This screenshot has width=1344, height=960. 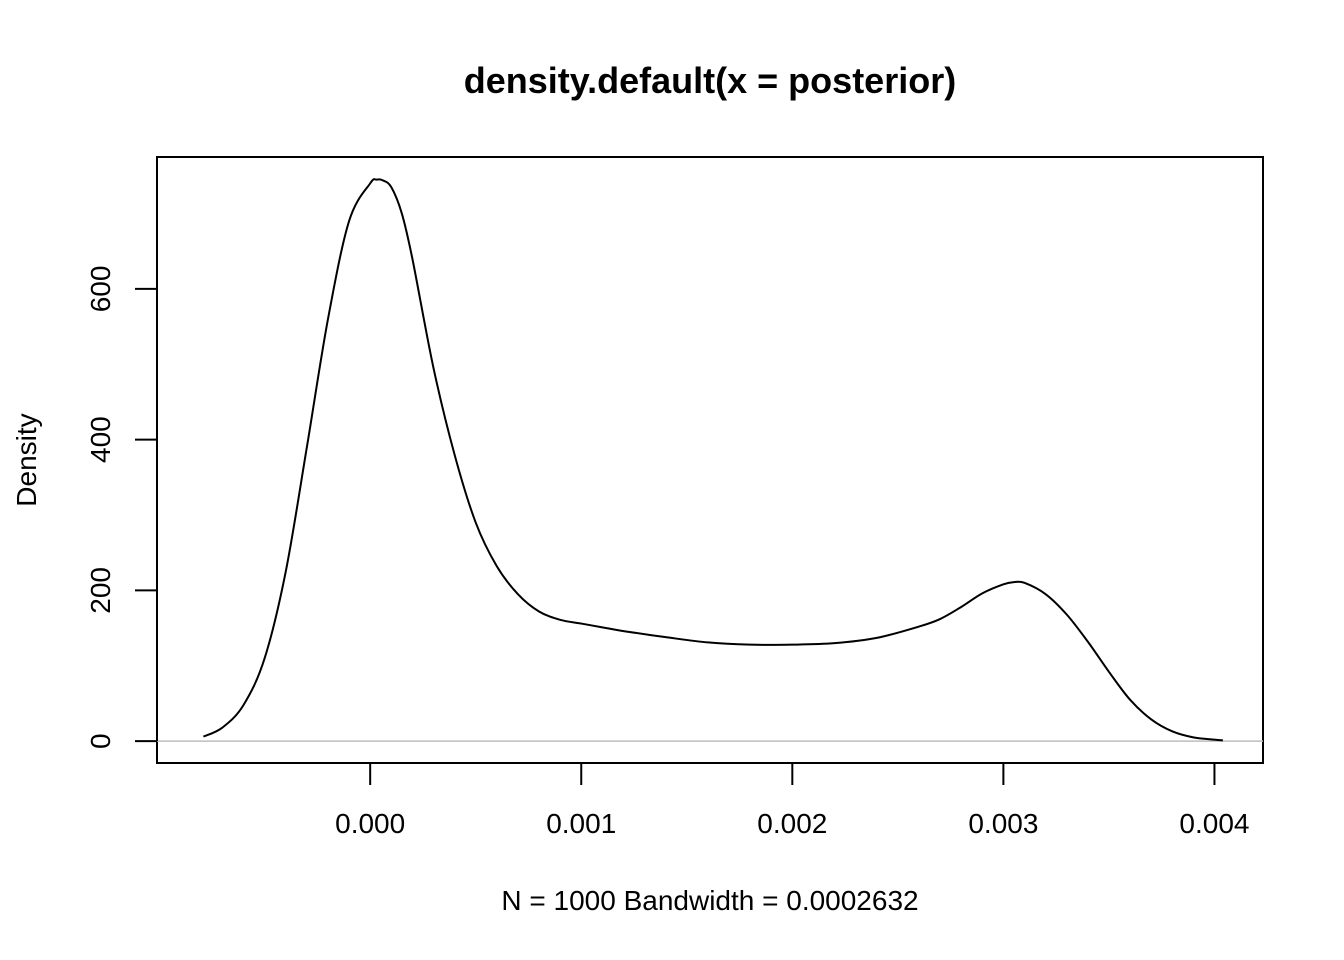 What do you see at coordinates (710, 80) in the screenshot?
I see `chart-title: density.default(x = posterior)` at bounding box center [710, 80].